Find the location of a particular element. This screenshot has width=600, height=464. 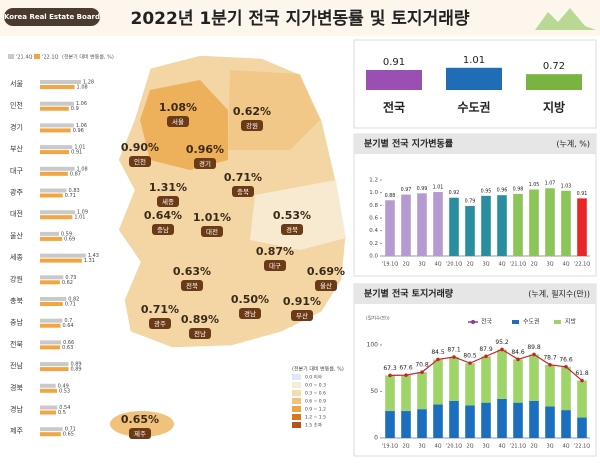

region-label: 전북 is located at coordinates (16, 343).